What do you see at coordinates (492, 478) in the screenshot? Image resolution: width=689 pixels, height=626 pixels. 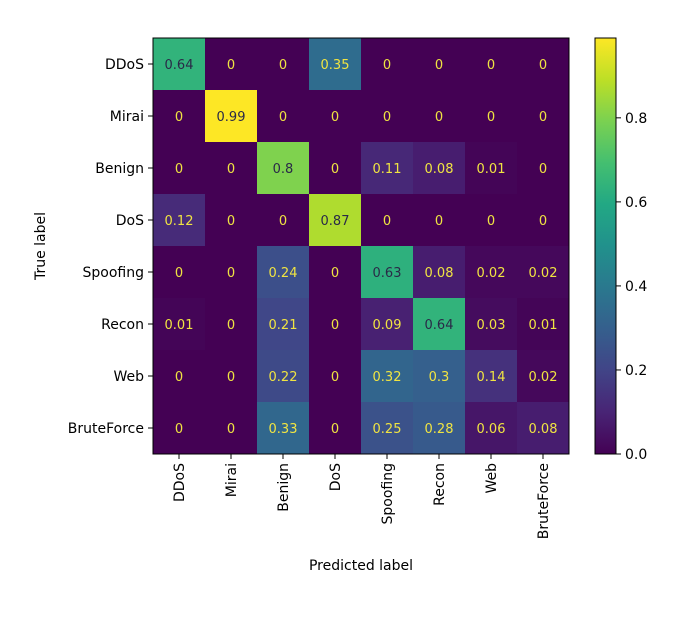 I see `x-tick-label: Web` at bounding box center [492, 478].